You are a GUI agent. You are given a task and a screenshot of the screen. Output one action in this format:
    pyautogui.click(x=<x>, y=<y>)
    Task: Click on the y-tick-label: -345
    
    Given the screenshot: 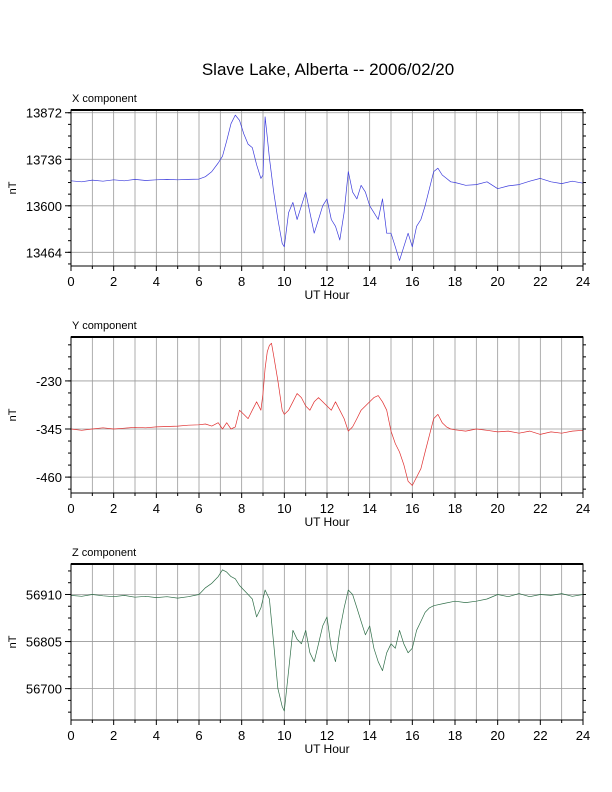 What is the action you would take?
    pyautogui.click(x=49, y=429)
    